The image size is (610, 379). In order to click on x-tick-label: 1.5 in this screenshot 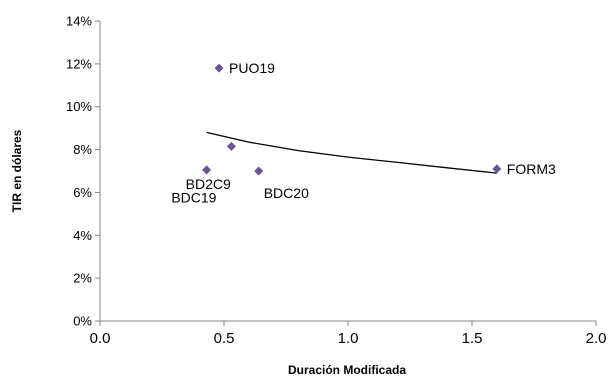, I will do `click(472, 338)`.